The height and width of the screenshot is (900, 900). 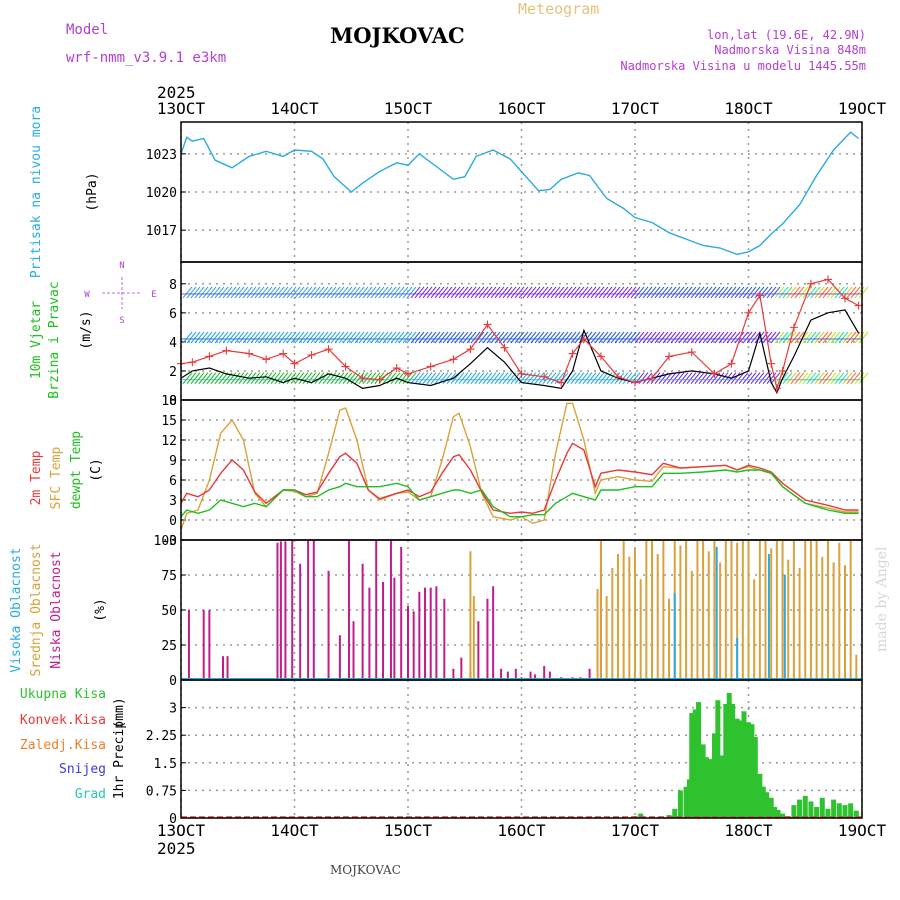 What do you see at coordinates (173, 709) in the screenshot?
I see `ytick-label-precip: 3` at bounding box center [173, 709].